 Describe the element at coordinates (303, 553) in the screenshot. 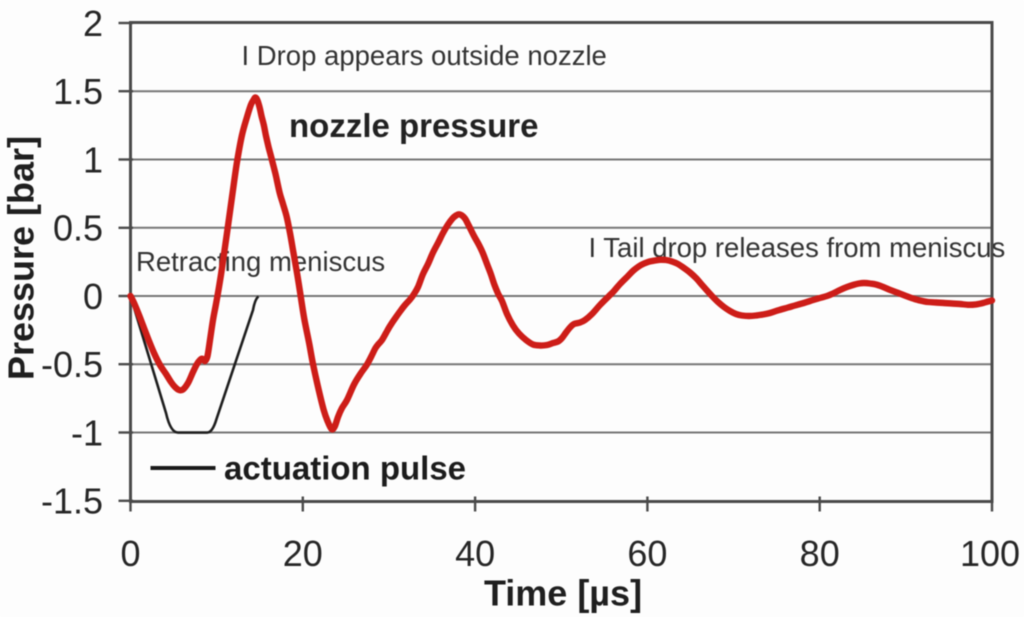

I see `svg-text: 20` at that location.